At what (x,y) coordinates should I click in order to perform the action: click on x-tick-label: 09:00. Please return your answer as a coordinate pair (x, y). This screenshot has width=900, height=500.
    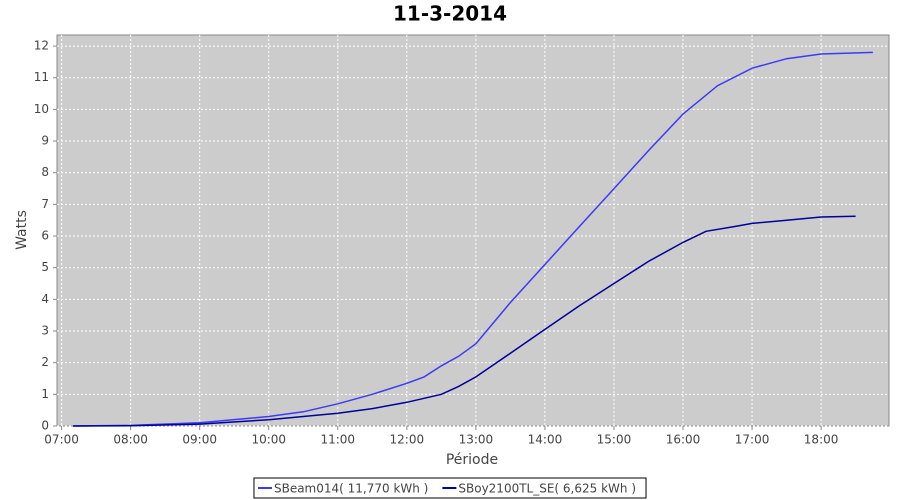
    Looking at the image, I should click on (199, 440).